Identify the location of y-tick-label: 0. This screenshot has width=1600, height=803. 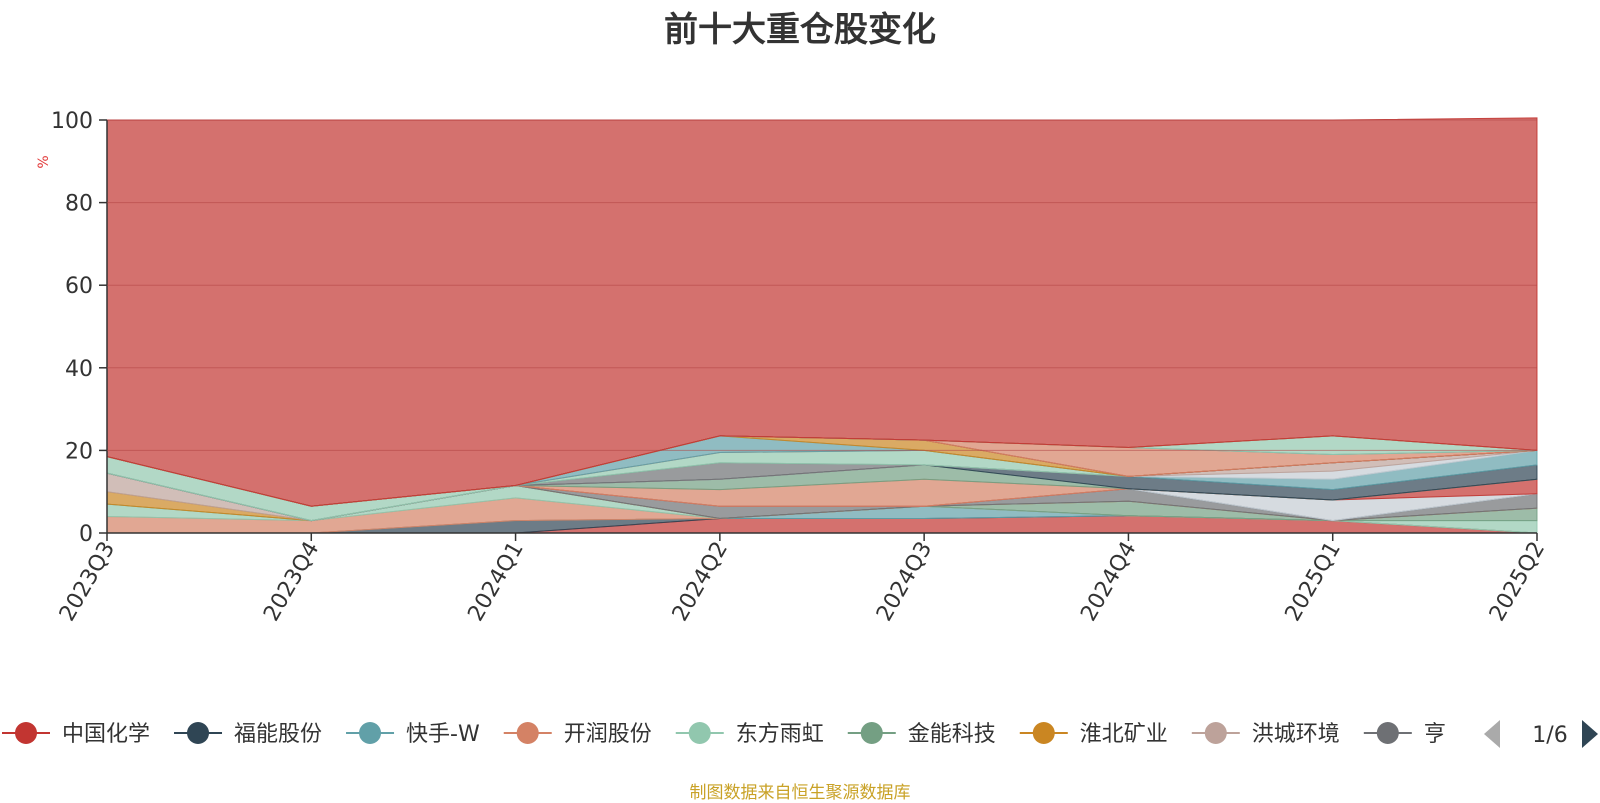
(86, 534).